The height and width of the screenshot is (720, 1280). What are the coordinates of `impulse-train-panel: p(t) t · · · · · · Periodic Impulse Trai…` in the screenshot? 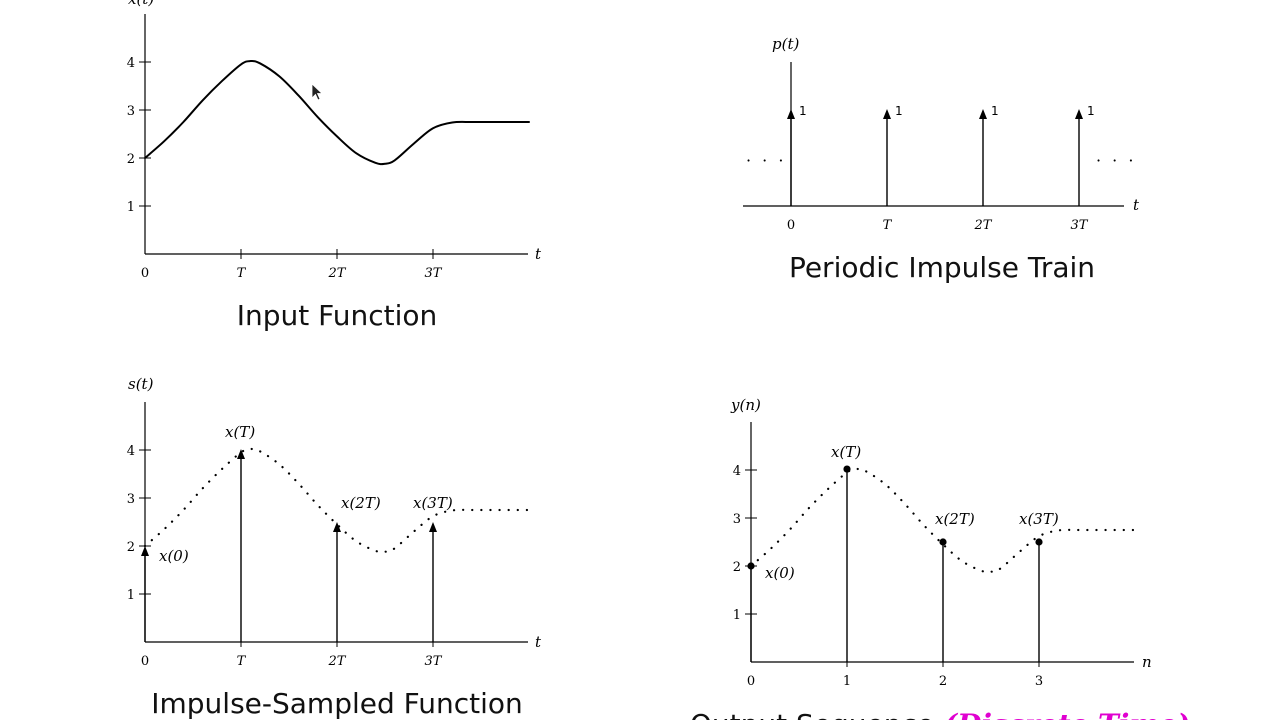 It's located at (941, 159).